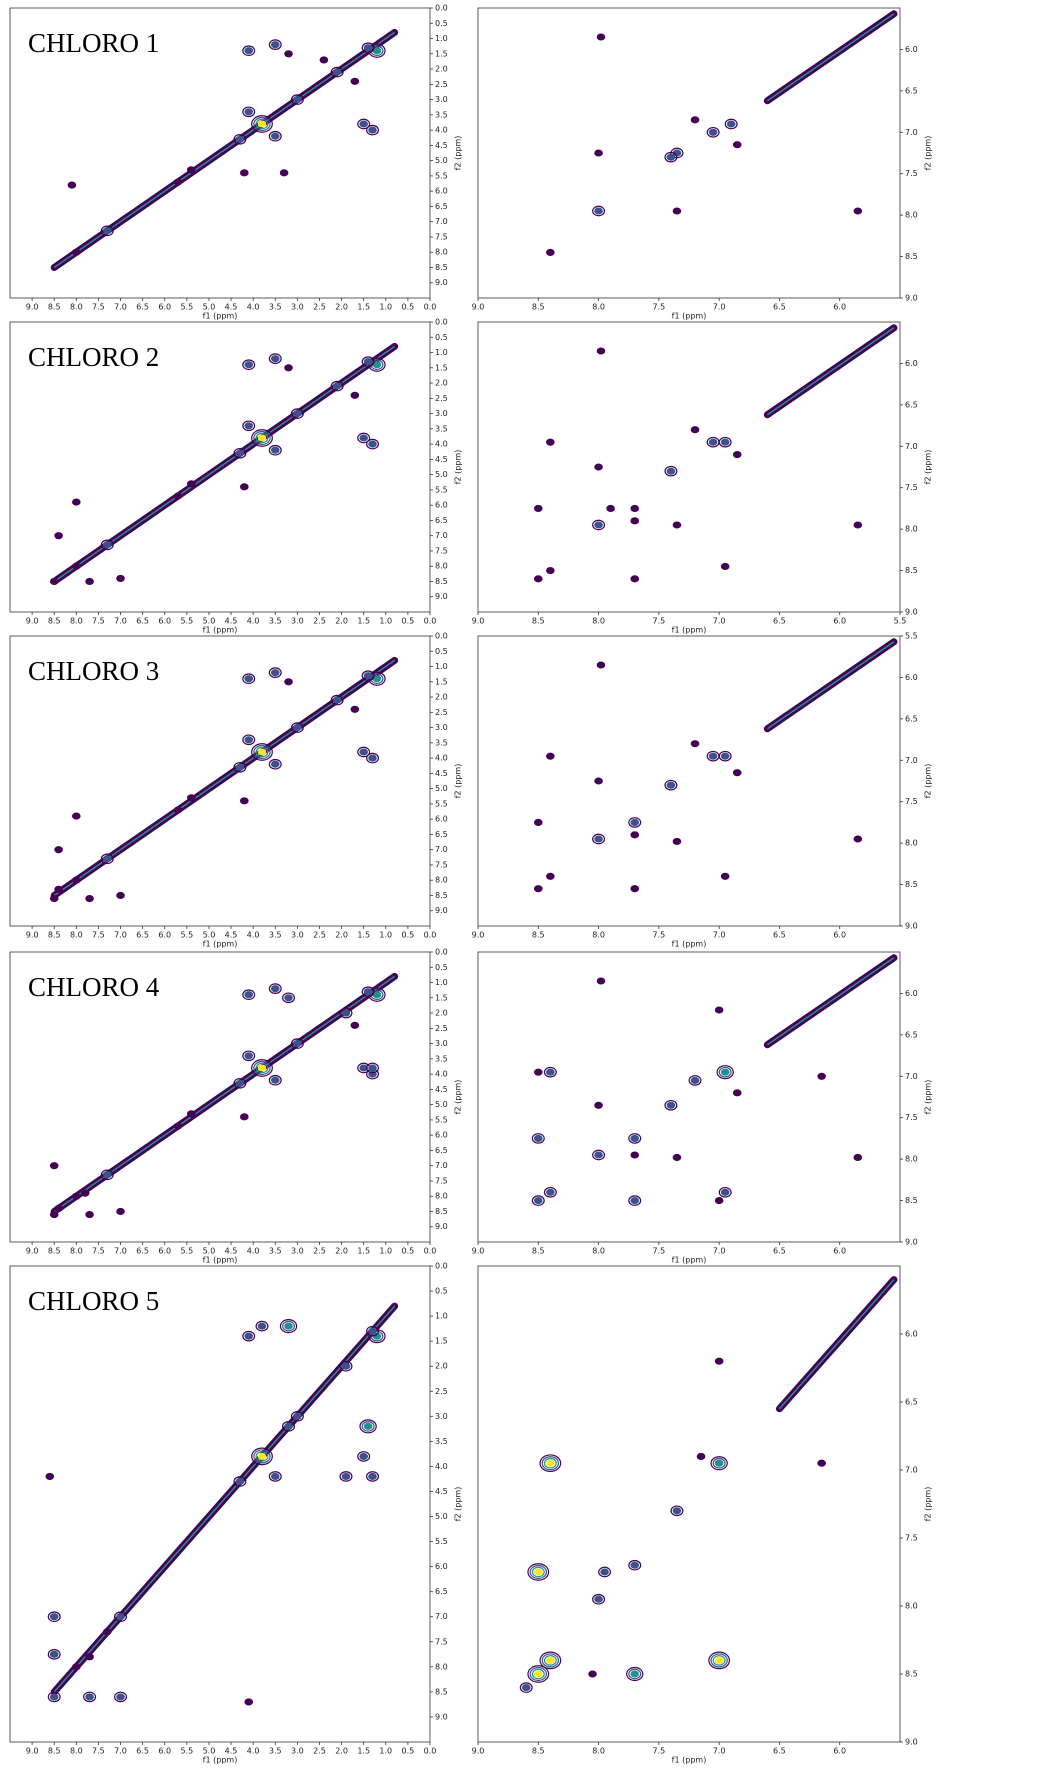  Describe the element at coordinates (408, 621) in the screenshot. I see `x-tick-label: 0.5` at that location.